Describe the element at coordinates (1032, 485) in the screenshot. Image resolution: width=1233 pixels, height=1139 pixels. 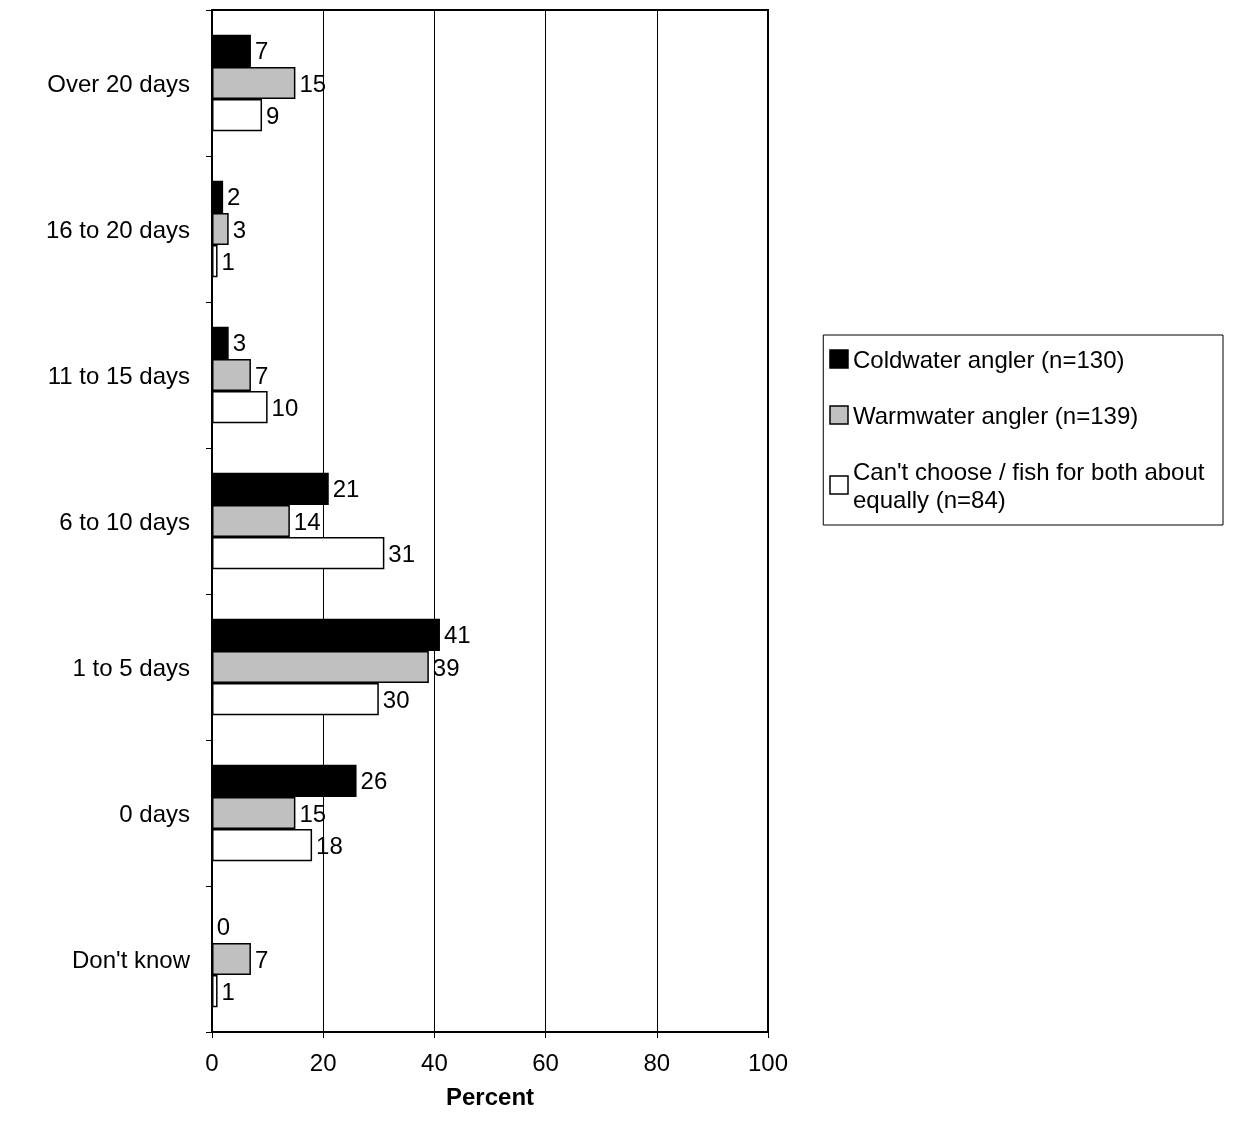
I see `legend-label: Can't choose / fish for both about equally (n=84)` at that location.